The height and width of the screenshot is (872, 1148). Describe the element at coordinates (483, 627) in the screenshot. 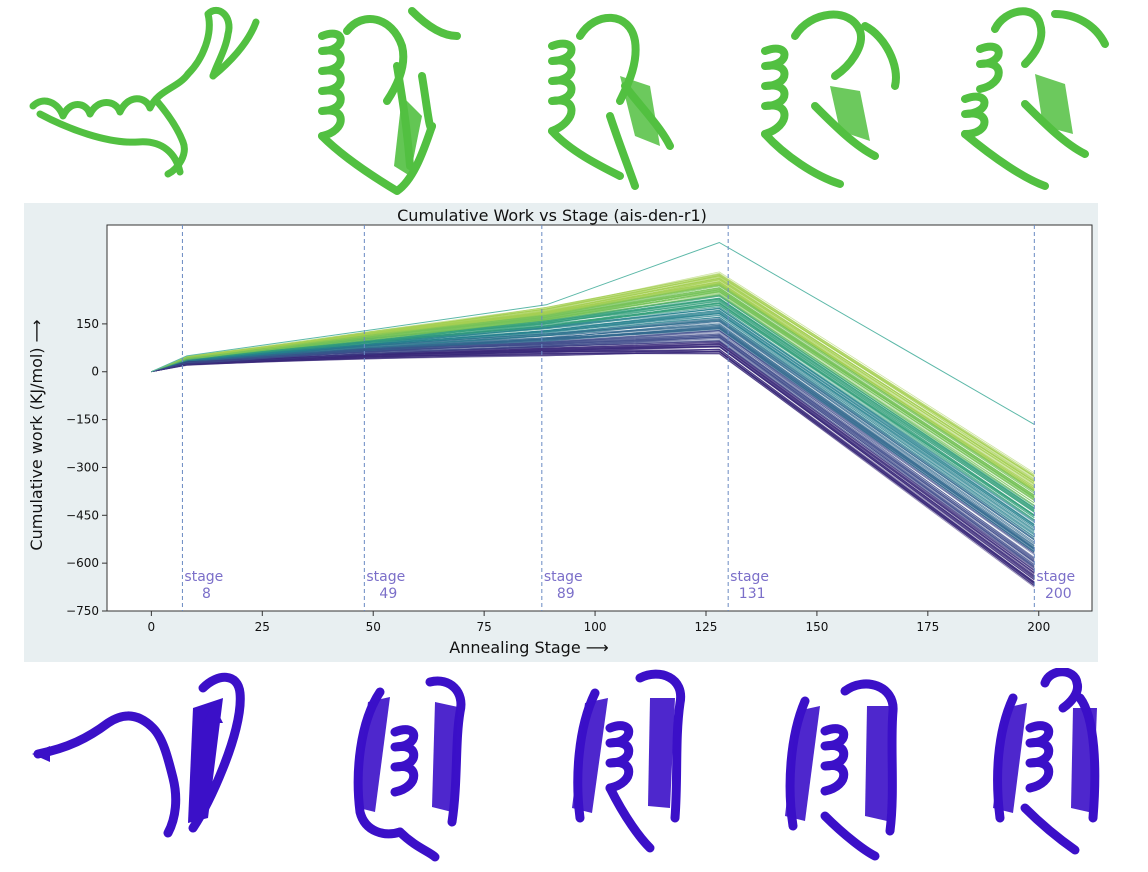

I see `x-tick-label: 75` at that location.